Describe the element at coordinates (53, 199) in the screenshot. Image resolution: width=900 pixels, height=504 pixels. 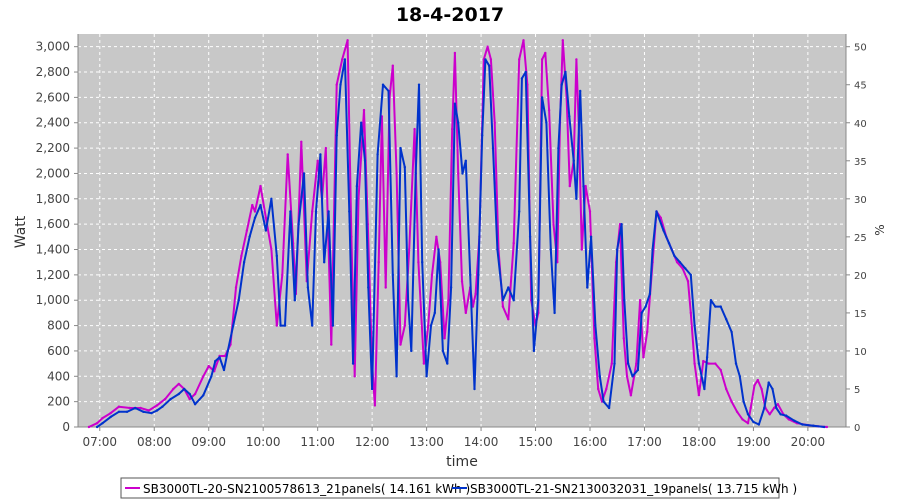
I see `y-tick-label: 1,800` at that location.